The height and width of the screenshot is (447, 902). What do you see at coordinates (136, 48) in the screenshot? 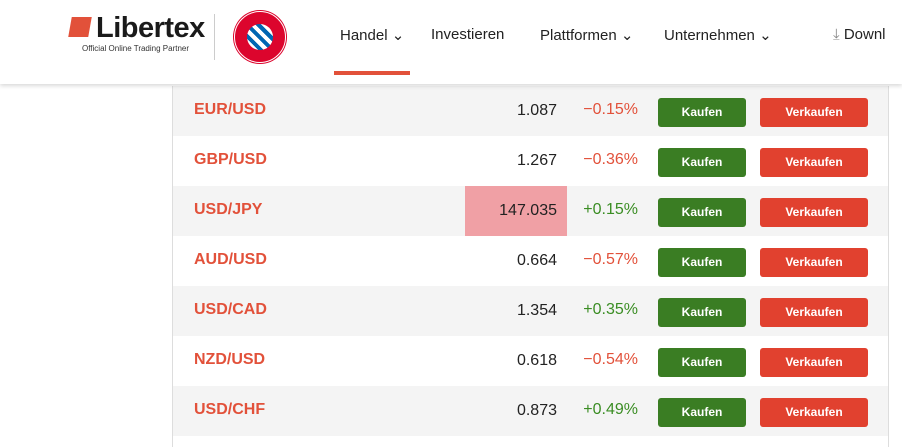
I see `logo-tagline: Official Online Trading Partner` at bounding box center [136, 48].